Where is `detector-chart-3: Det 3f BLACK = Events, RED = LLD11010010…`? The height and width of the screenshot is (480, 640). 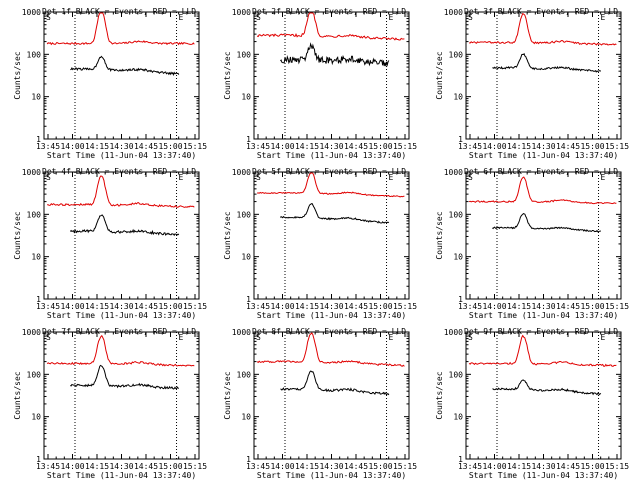
detector-chart-3: Det 3f BLACK = Events, RED = LLD11010010… is located at coordinates (532, 83).